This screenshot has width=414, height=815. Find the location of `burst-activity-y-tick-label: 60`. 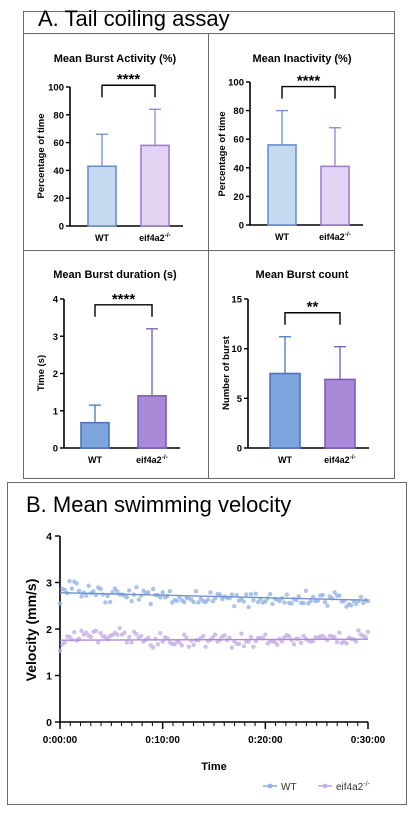

burst-activity-y-tick-label: 60 is located at coordinates (58, 143).